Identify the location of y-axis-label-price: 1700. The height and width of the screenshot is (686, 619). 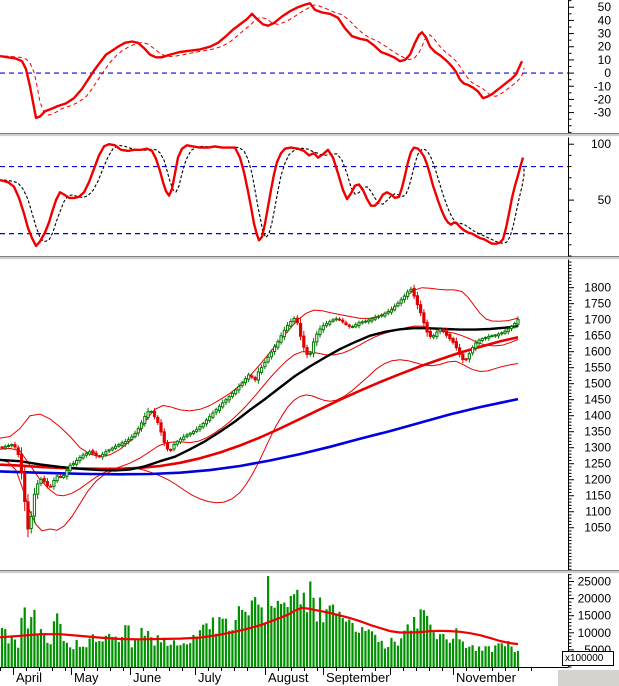
(597, 320).